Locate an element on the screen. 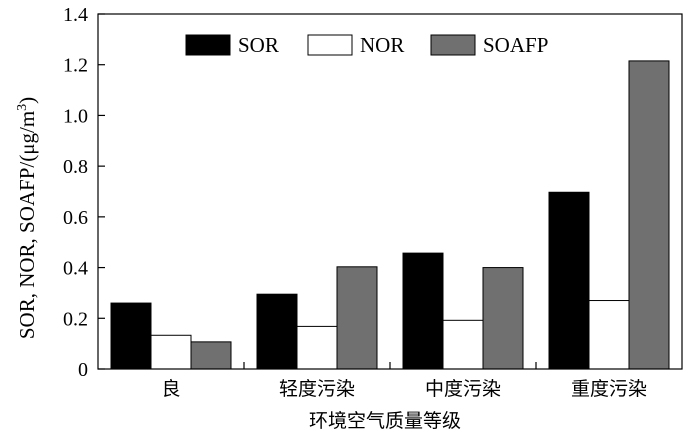 The height and width of the screenshot is (438, 700). legend-swatch-sor is located at coordinates (208, 45).